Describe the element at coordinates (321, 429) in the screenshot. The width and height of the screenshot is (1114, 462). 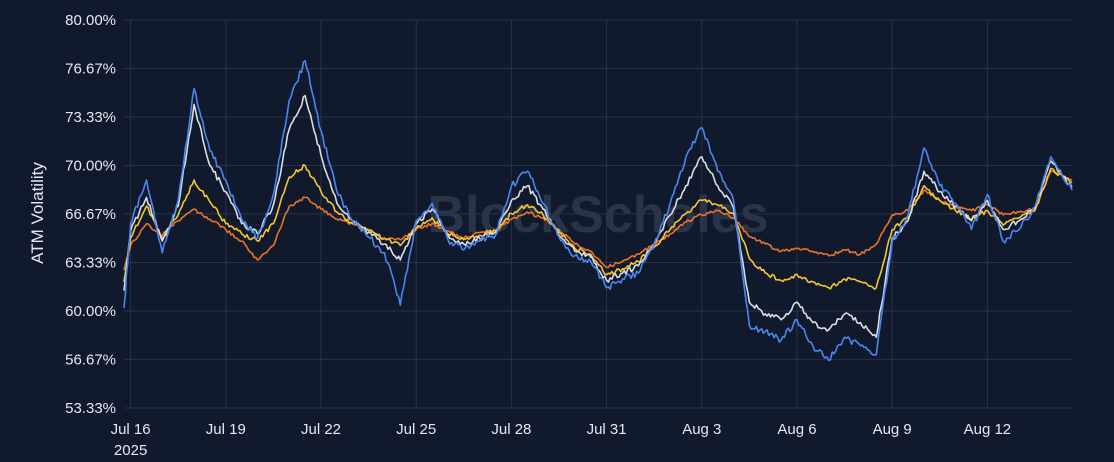
I see `x-tick-label: Jul 22` at that location.